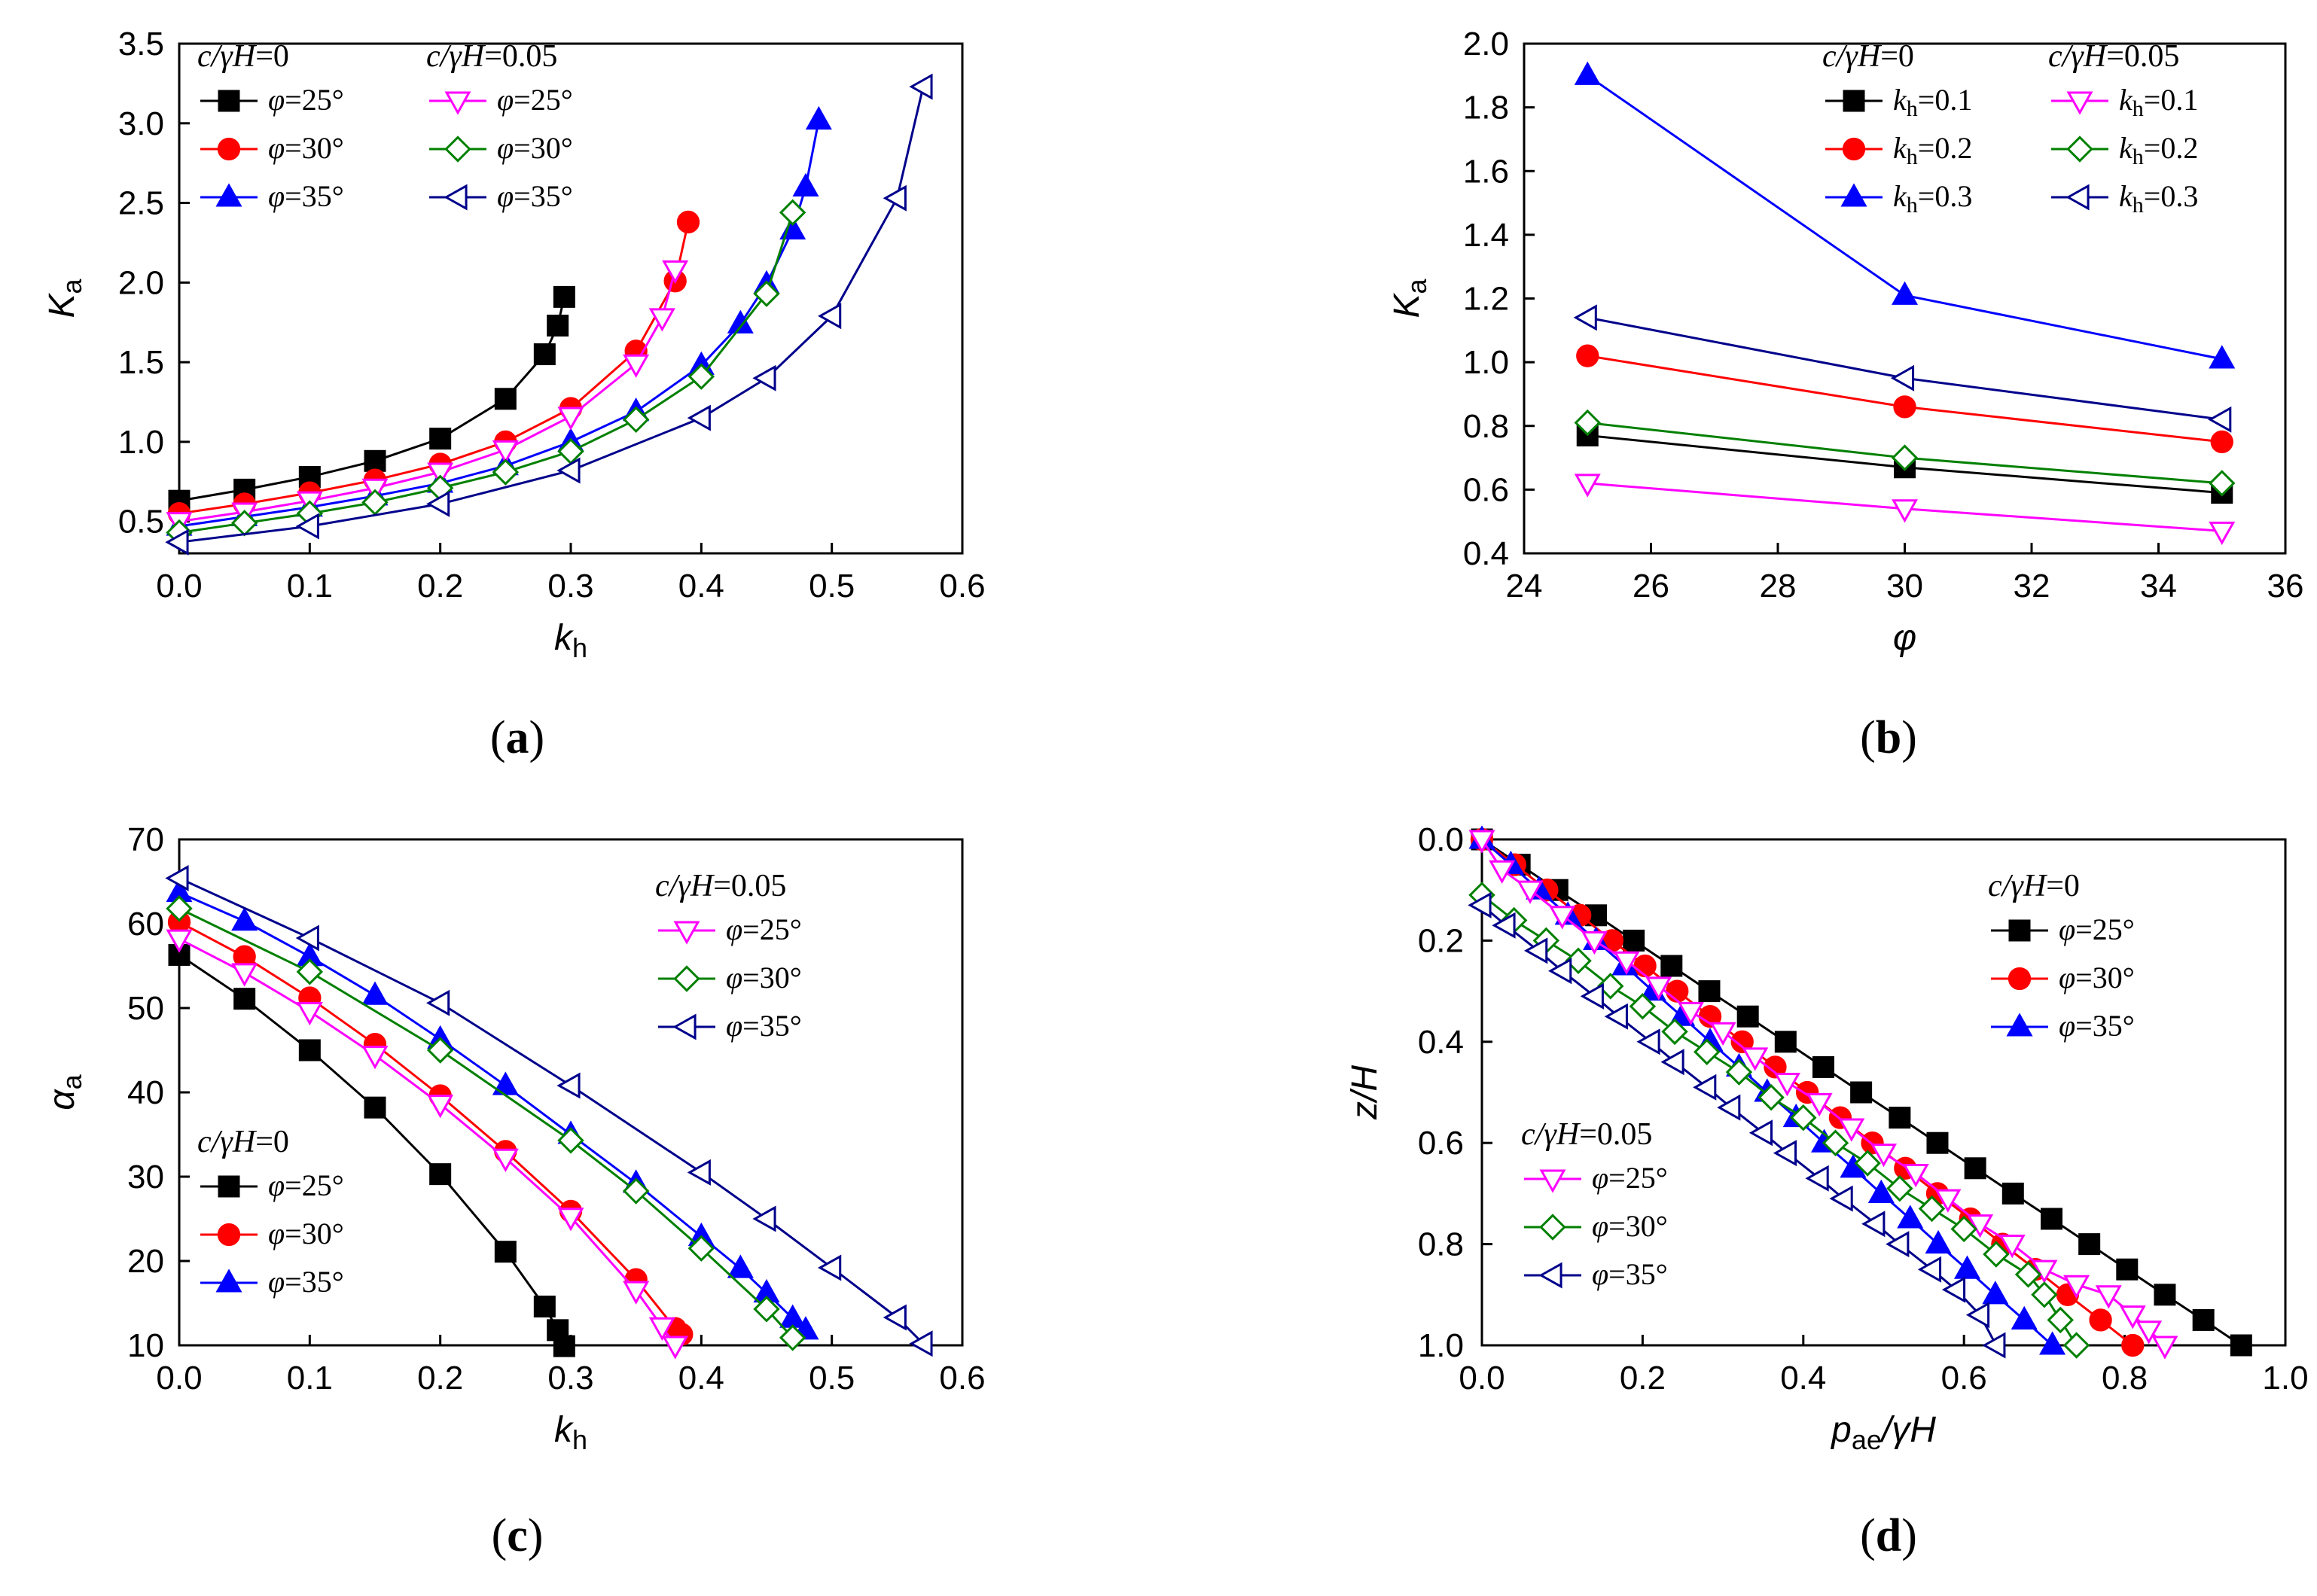 Image resolution: width=2317 pixels, height=1596 pixels. What do you see at coordinates (1868, 56) in the screenshot?
I see `legend-title: c/γH=0` at bounding box center [1868, 56].